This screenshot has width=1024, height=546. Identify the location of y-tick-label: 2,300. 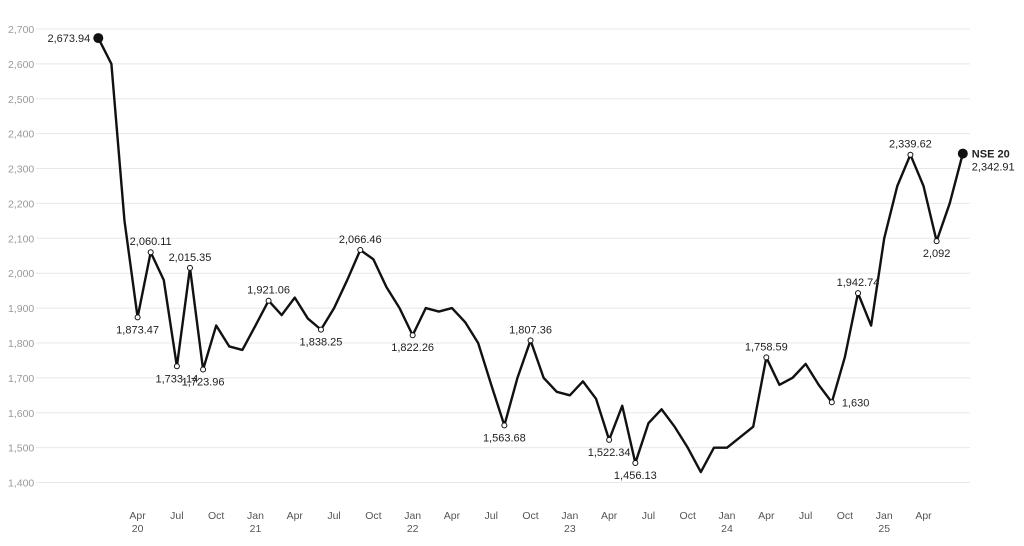
(21, 170).